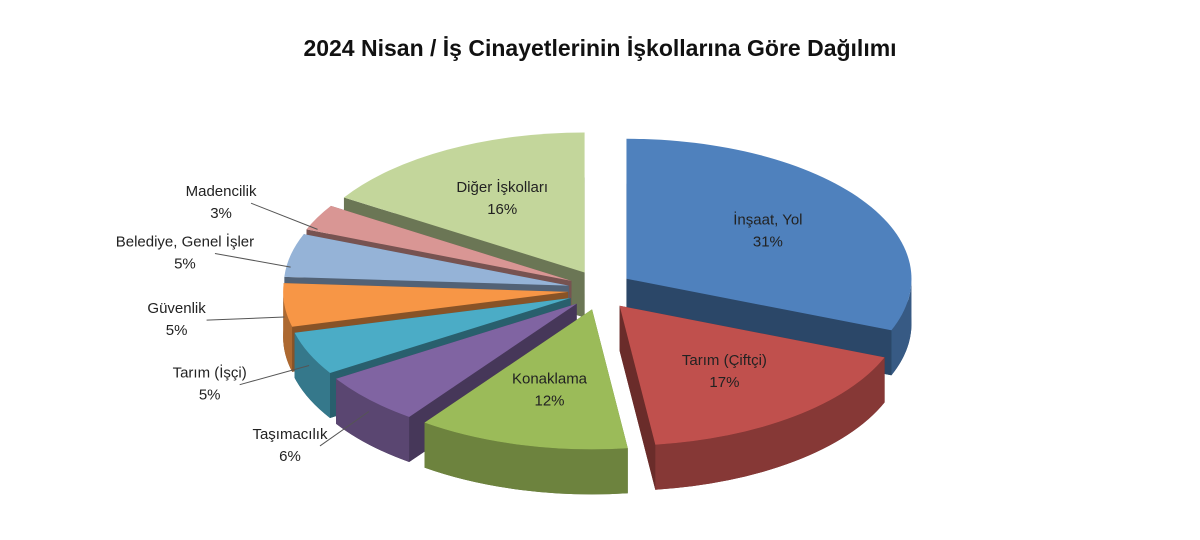  Describe the element at coordinates (221, 191) in the screenshot. I see `slice-label: Madencilik` at that location.